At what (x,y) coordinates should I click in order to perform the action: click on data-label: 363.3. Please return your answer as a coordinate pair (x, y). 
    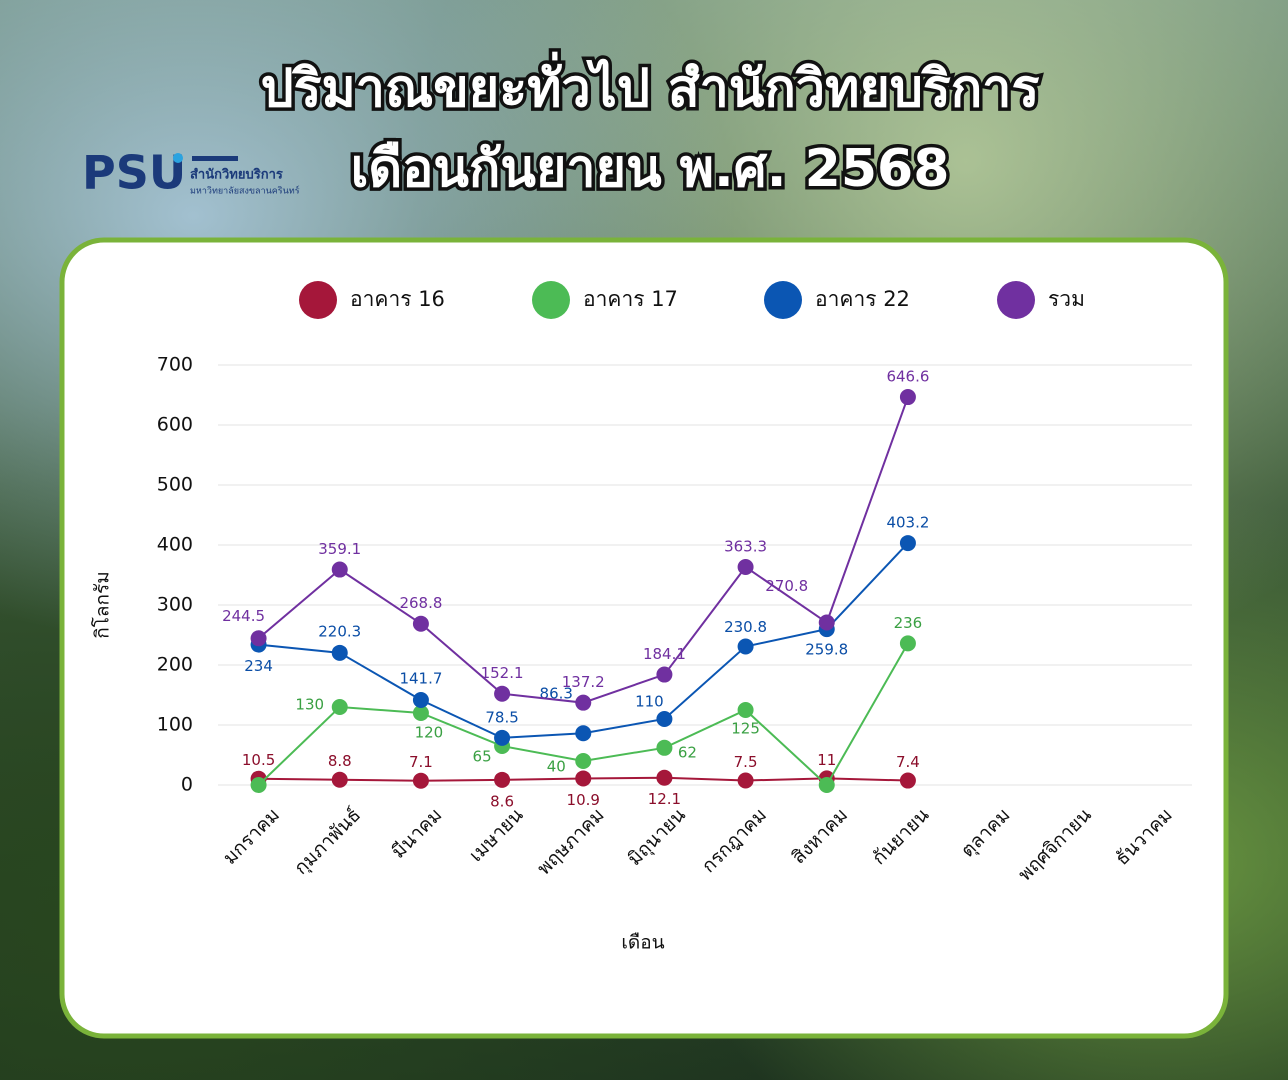
    Looking at the image, I should click on (745, 547).